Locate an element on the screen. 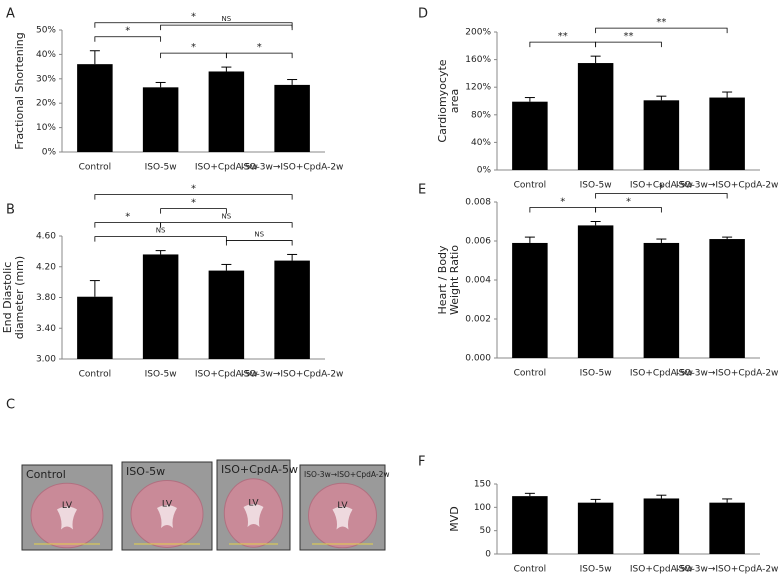  y-tick-label: 30% is located at coordinates (46, 79).